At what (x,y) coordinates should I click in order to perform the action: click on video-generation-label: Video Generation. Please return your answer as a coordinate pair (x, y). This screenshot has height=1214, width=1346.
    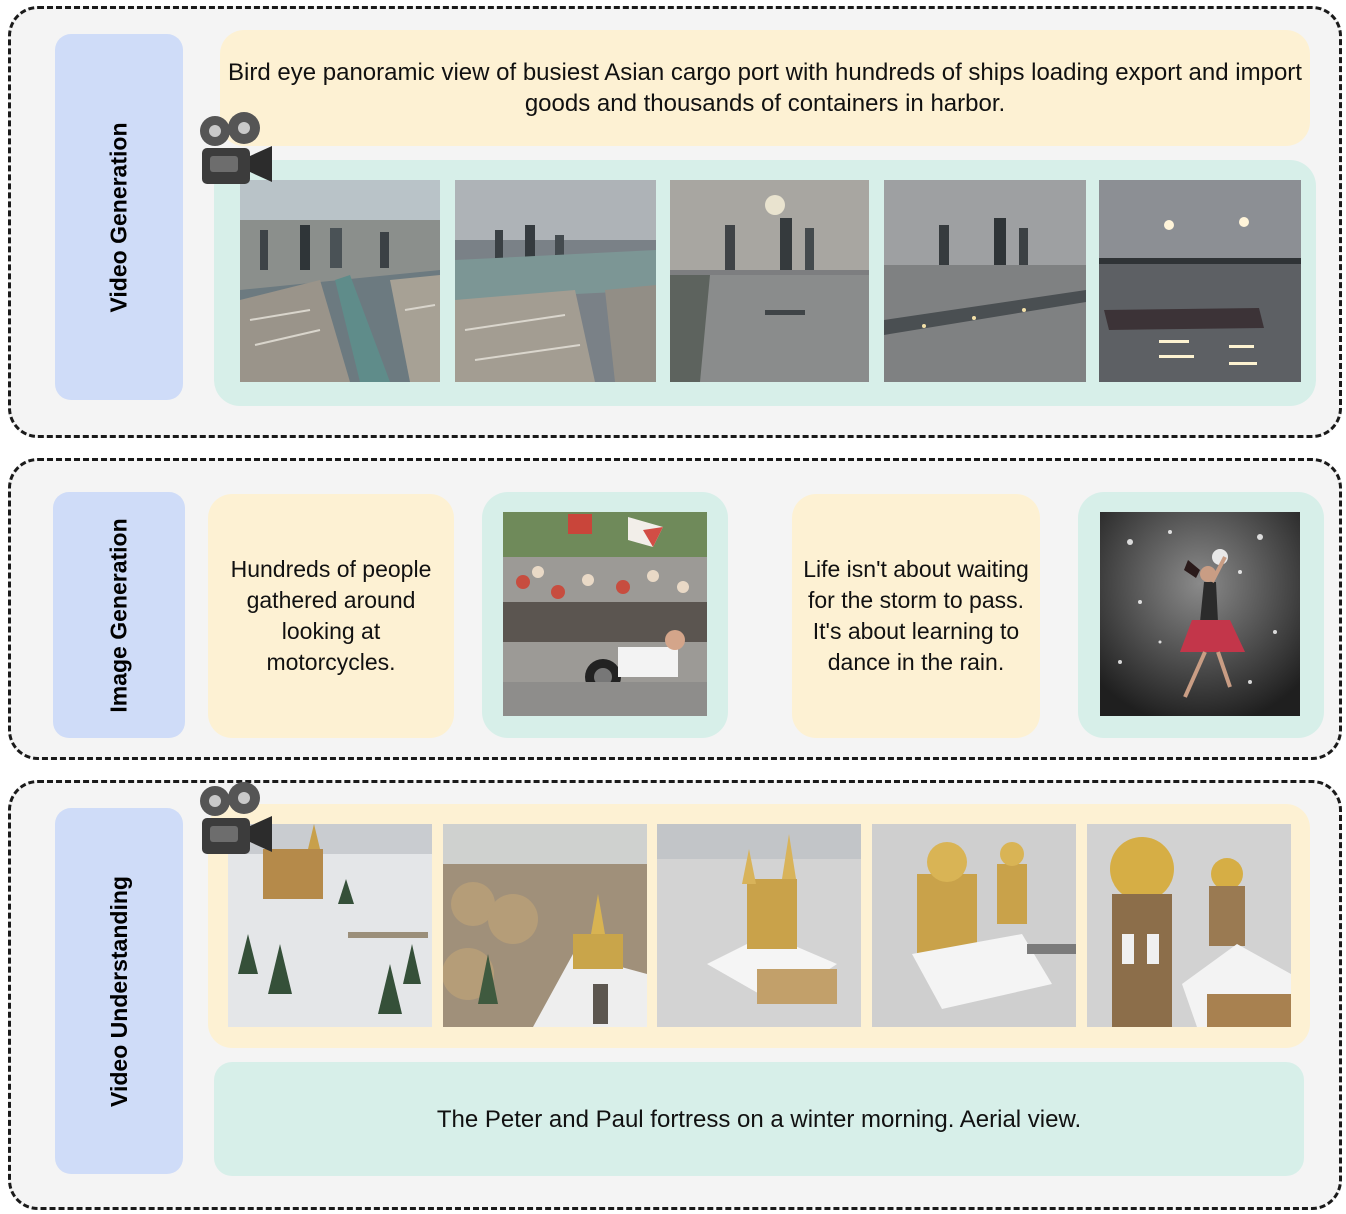
    Looking at the image, I should click on (119, 217).